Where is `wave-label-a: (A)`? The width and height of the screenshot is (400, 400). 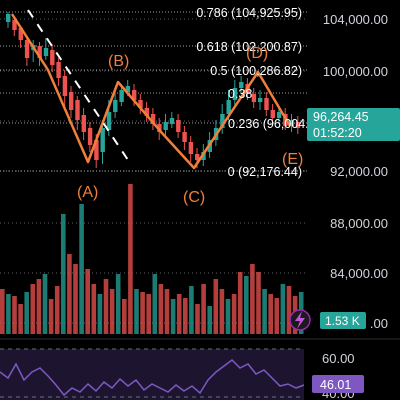 wave-label-a: (A) is located at coordinates (87, 192).